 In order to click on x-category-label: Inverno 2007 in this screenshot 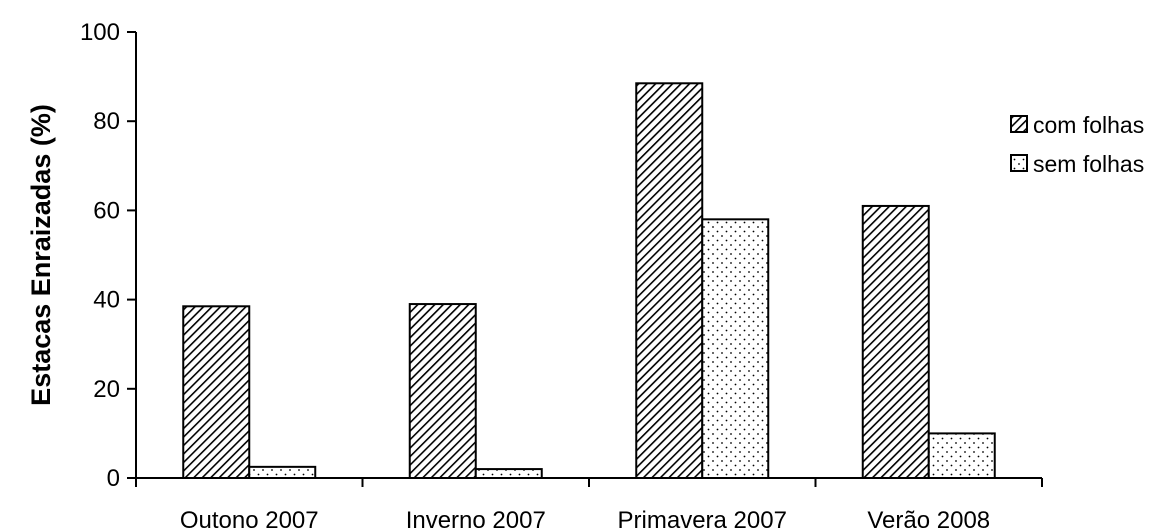, I will do `click(476, 519)`.